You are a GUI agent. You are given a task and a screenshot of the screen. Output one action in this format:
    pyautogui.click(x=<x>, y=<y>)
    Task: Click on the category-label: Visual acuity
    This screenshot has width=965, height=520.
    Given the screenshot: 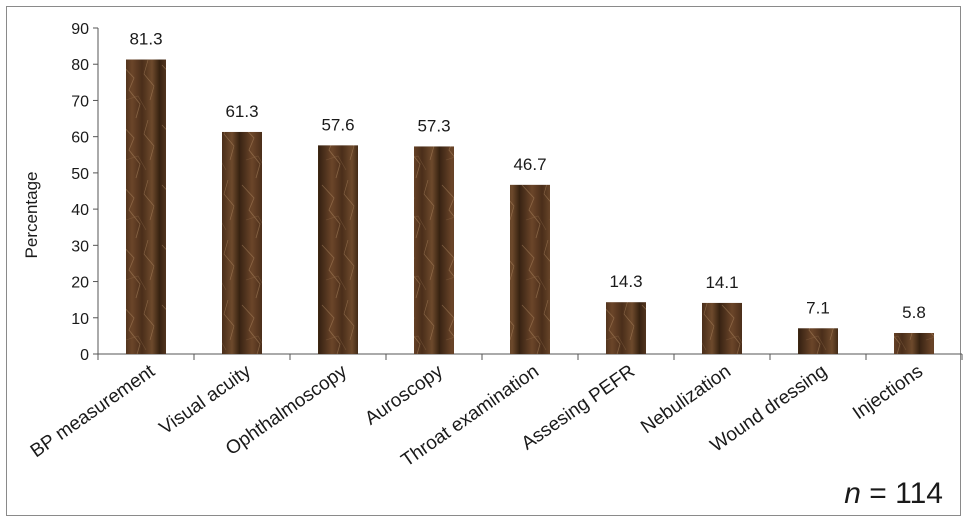 What is the action you would take?
    pyautogui.click(x=206, y=400)
    